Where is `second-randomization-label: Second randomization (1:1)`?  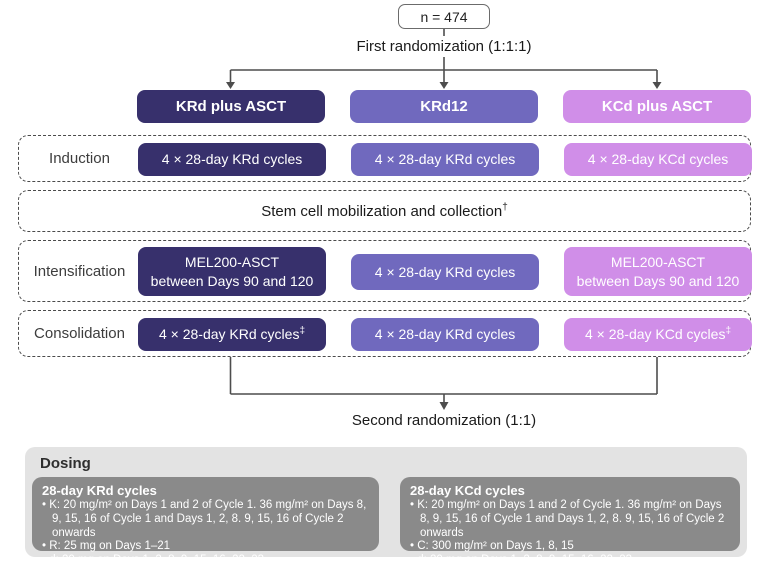 second-randomization-label: Second randomization (1:1) is located at coordinates (444, 420).